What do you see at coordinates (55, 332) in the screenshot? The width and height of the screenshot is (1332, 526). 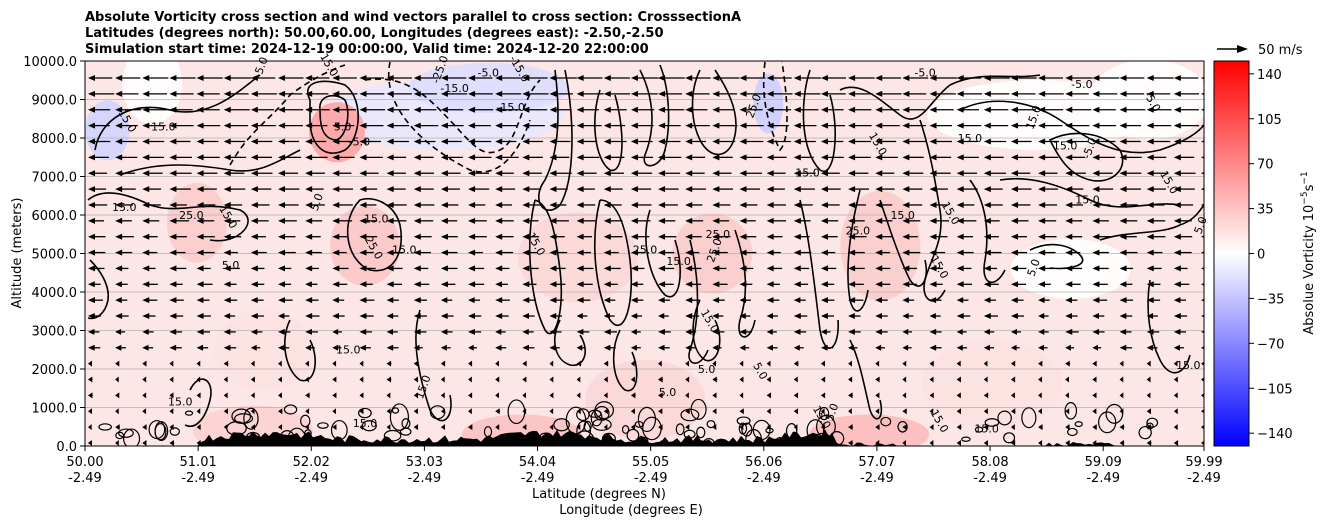 I see `y-tick-label: 3000.0` at bounding box center [55, 332].